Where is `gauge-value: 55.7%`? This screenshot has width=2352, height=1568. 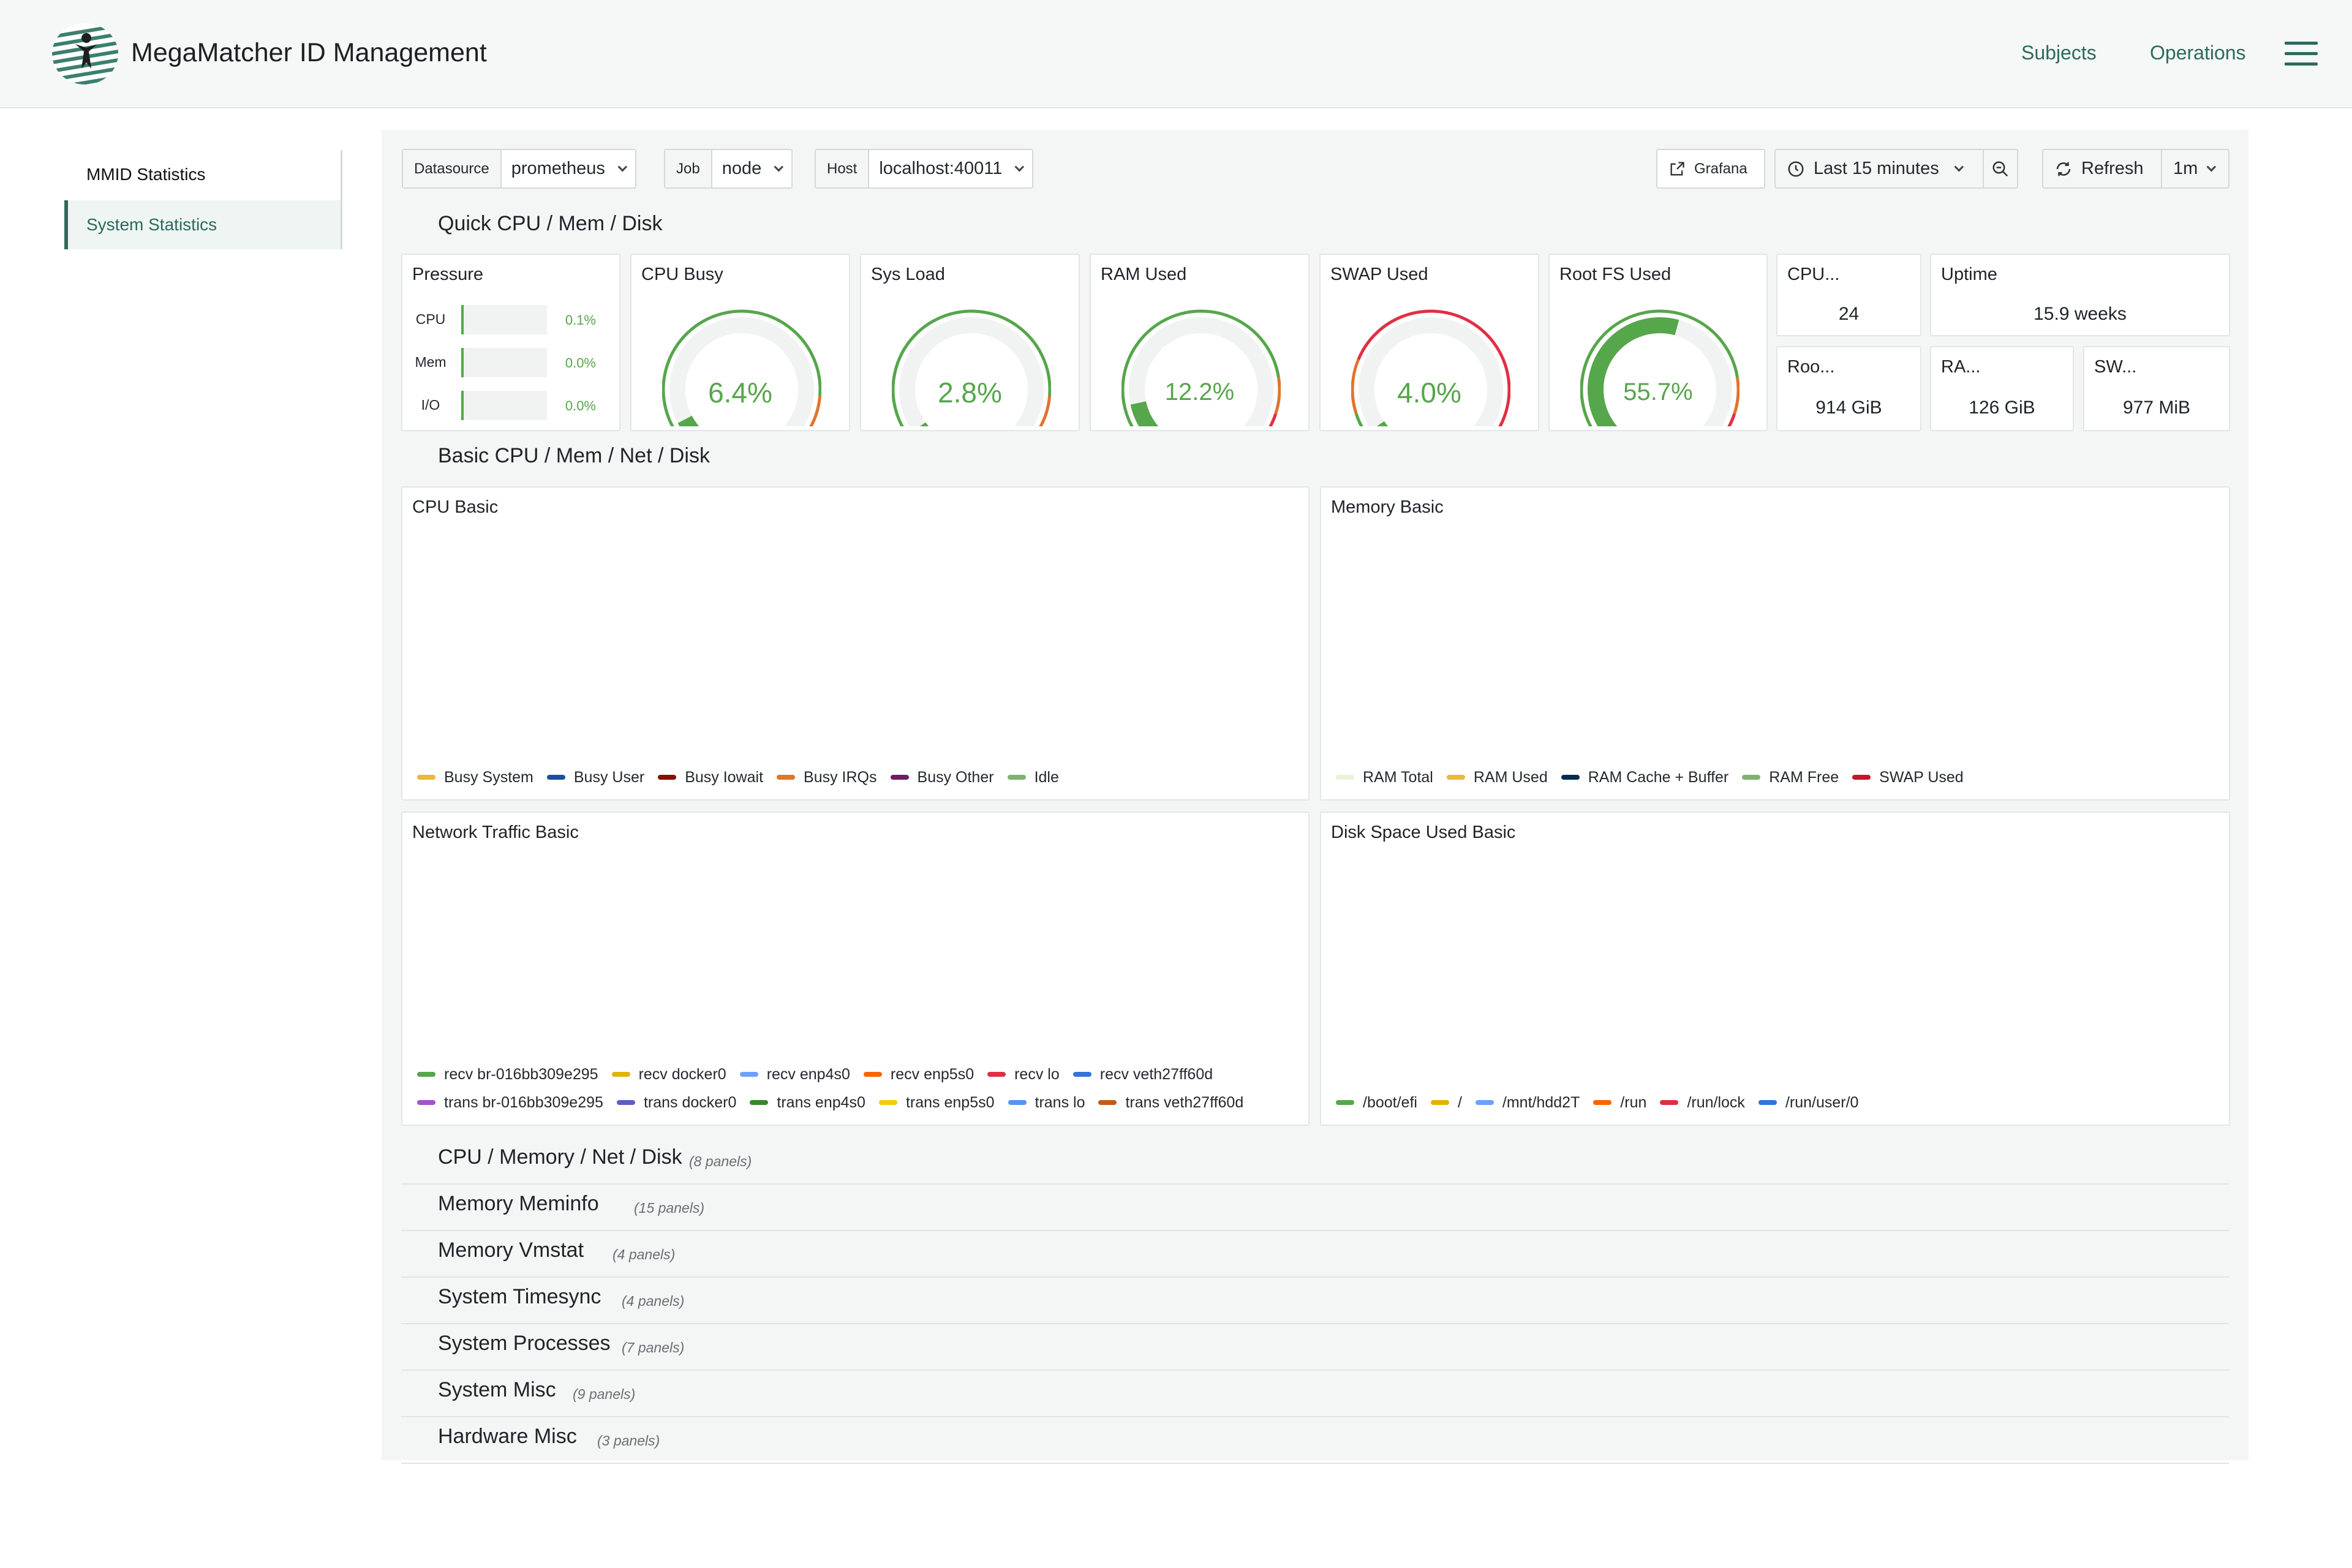
gauge-value: 55.7% is located at coordinates (1658, 392).